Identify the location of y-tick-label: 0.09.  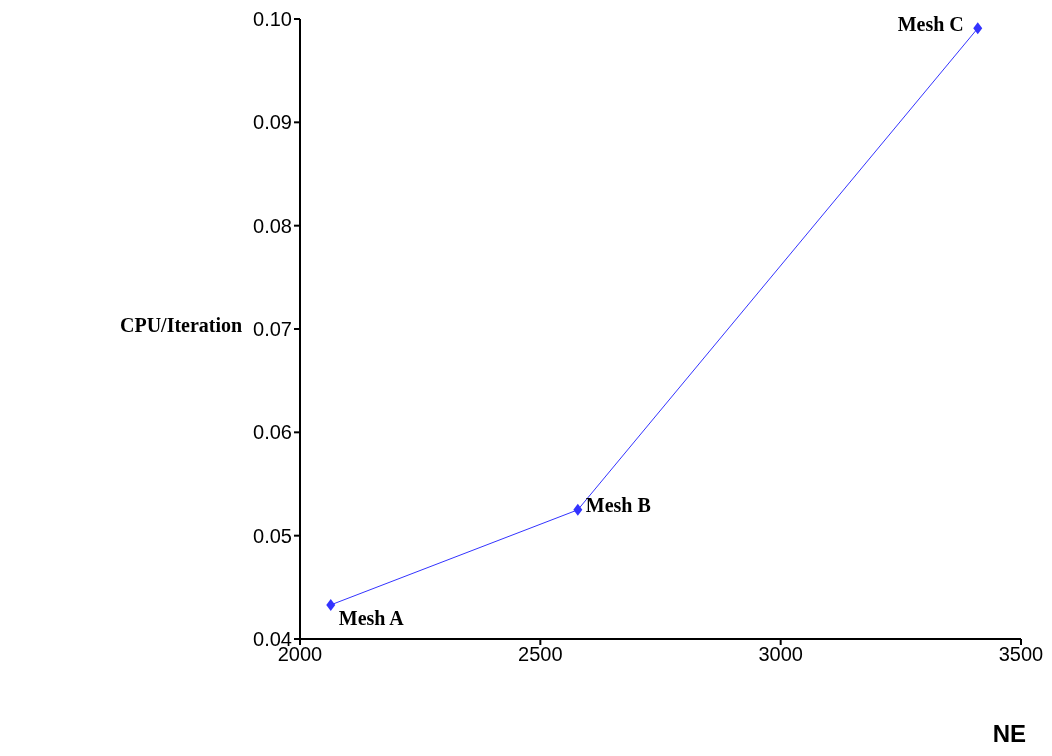
(272, 122).